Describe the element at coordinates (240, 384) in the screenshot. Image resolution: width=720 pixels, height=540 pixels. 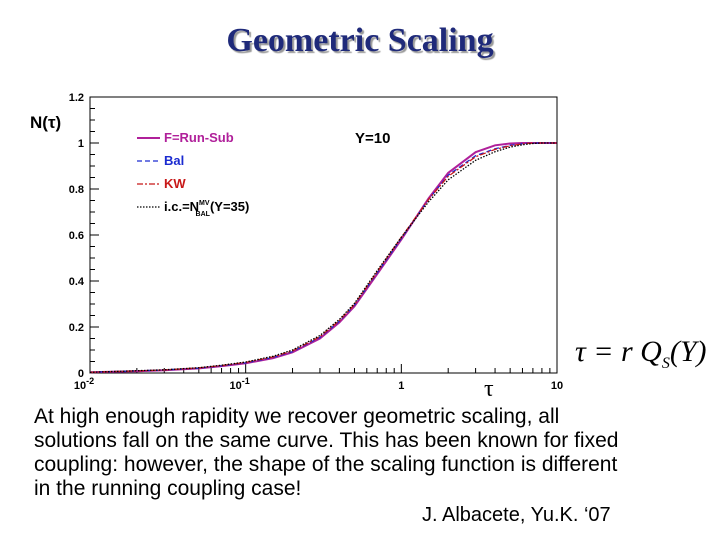
I see `x-tick-label: 10-1` at that location.